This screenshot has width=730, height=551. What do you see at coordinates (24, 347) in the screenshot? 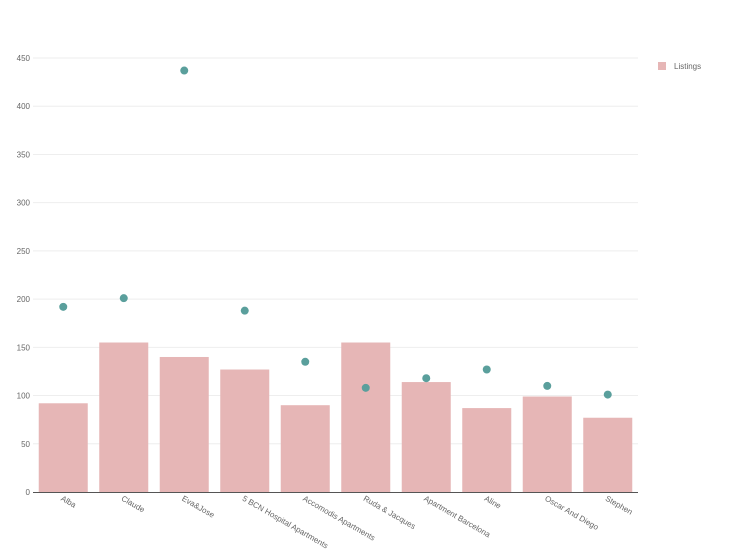
I see `y-tick-label: 150` at bounding box center [24, 347].